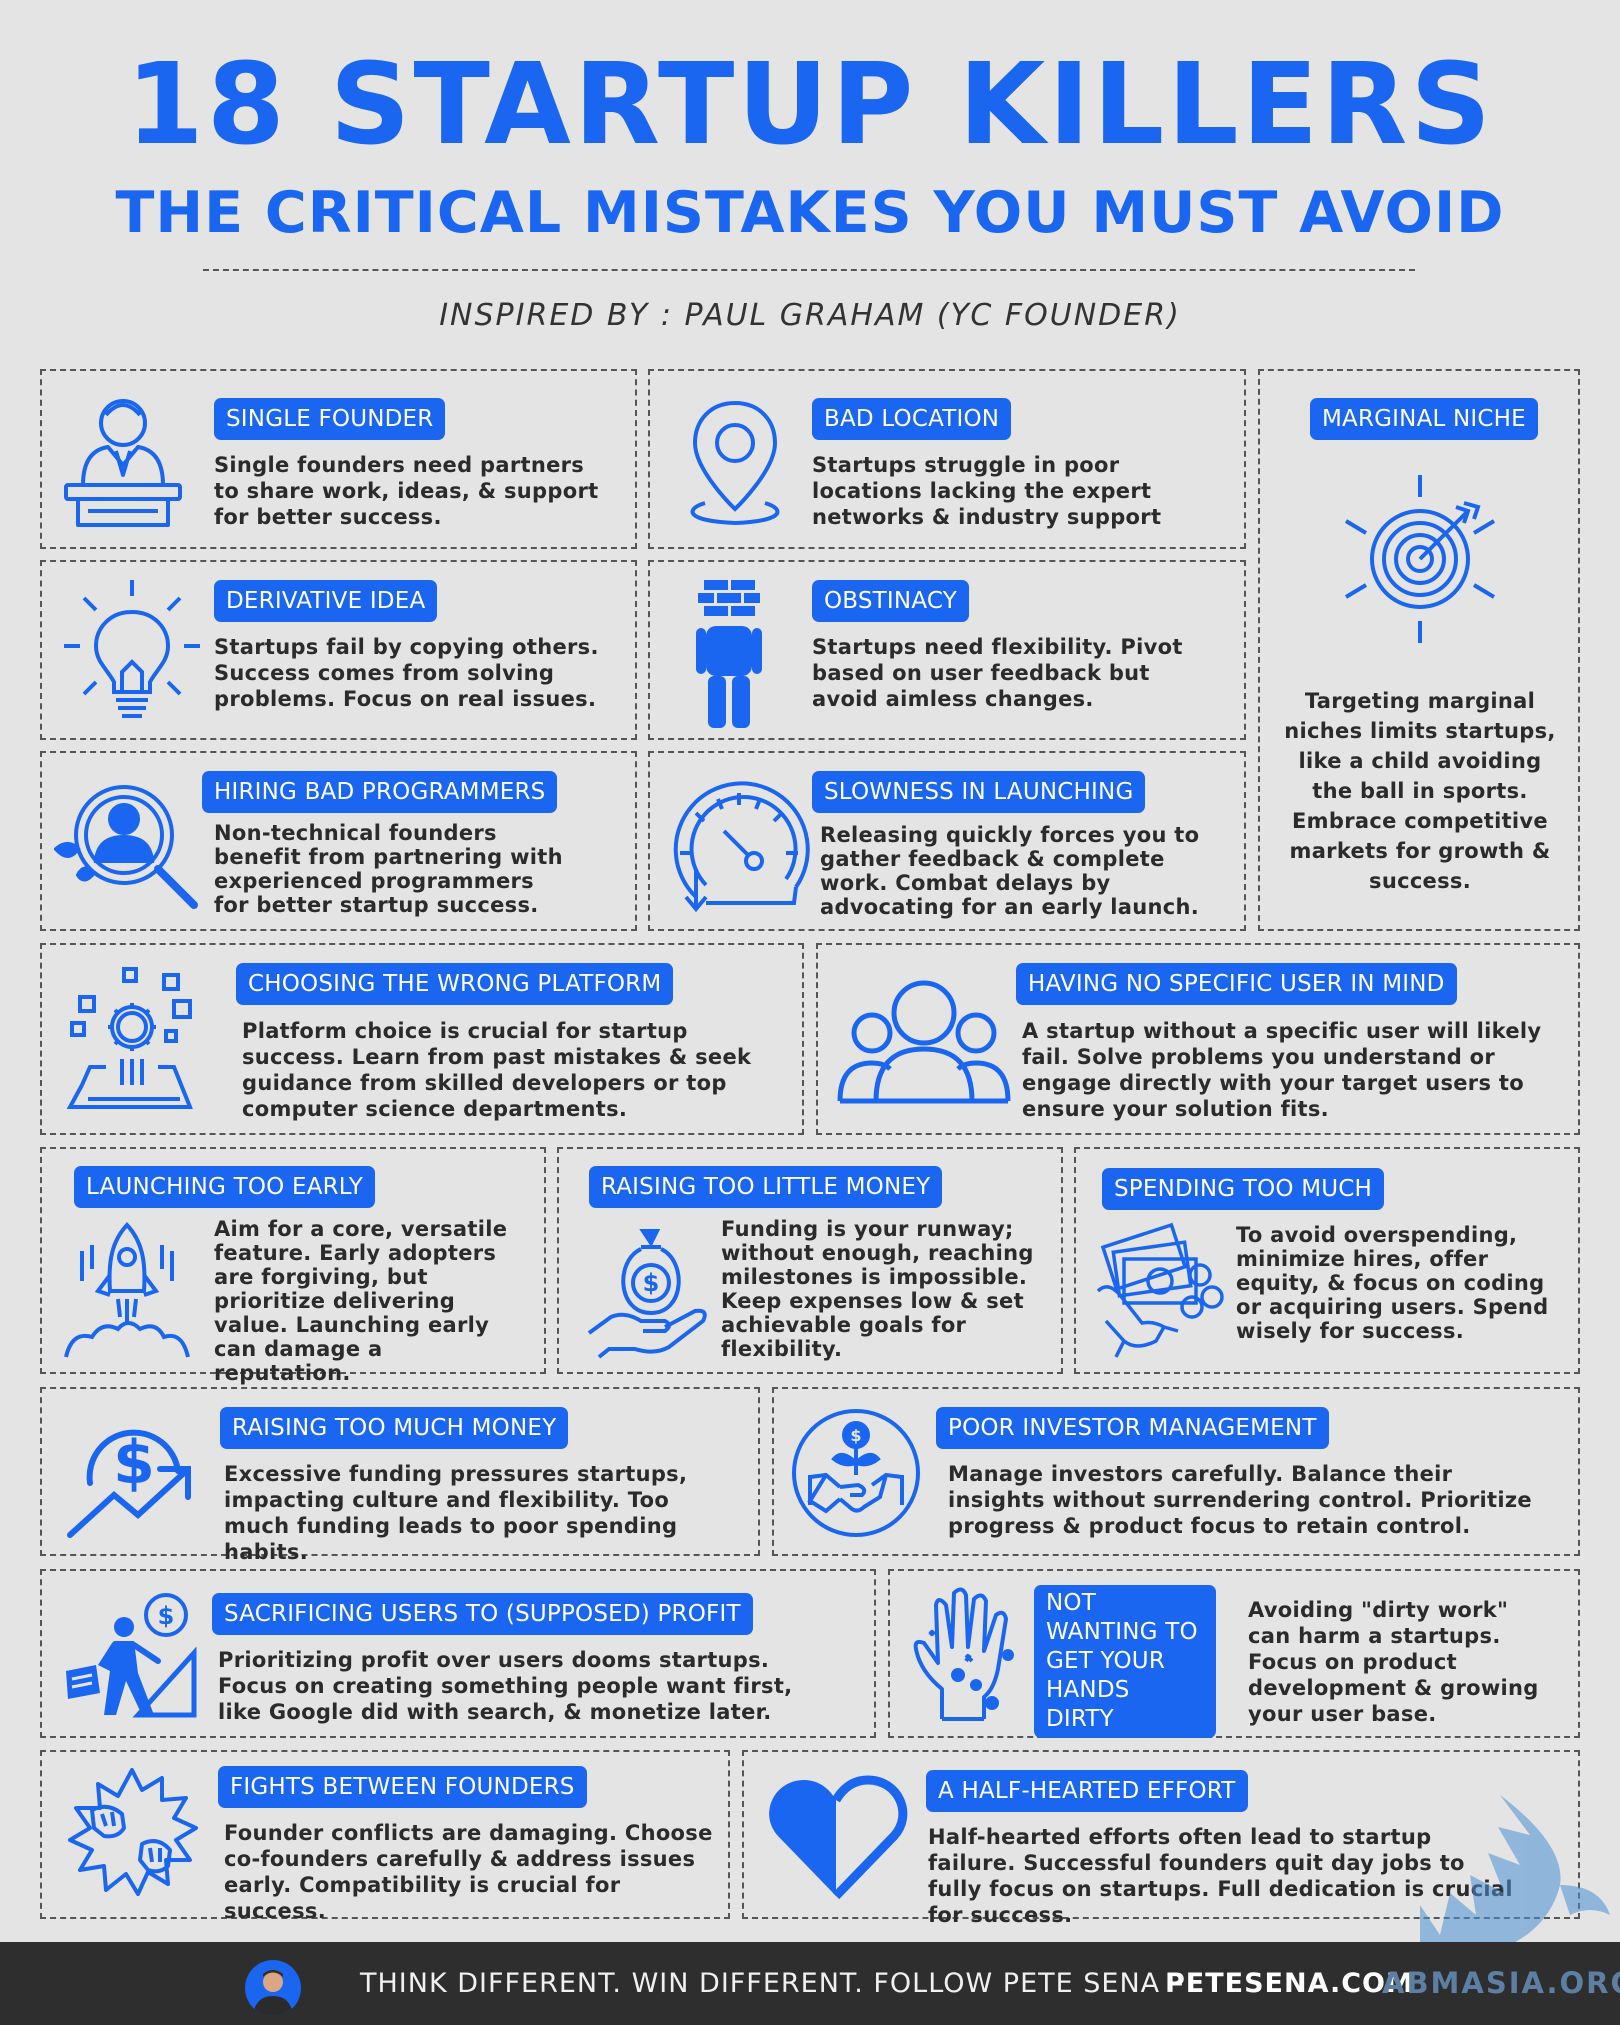  I want to click on killer-title: DERIVATIVE IDEA, so click(326, 601).